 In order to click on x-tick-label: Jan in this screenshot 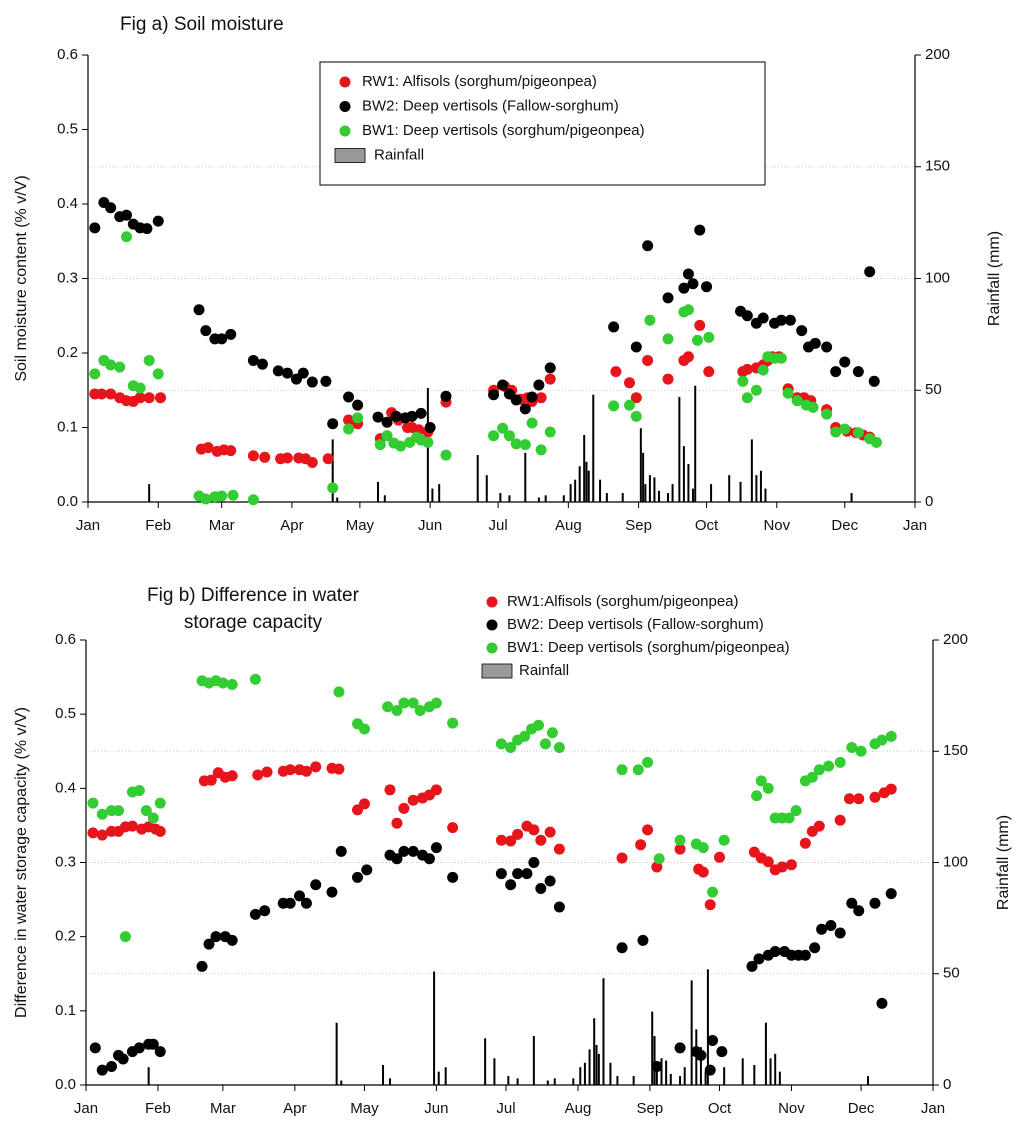, I will do `click(933, 1108)`.